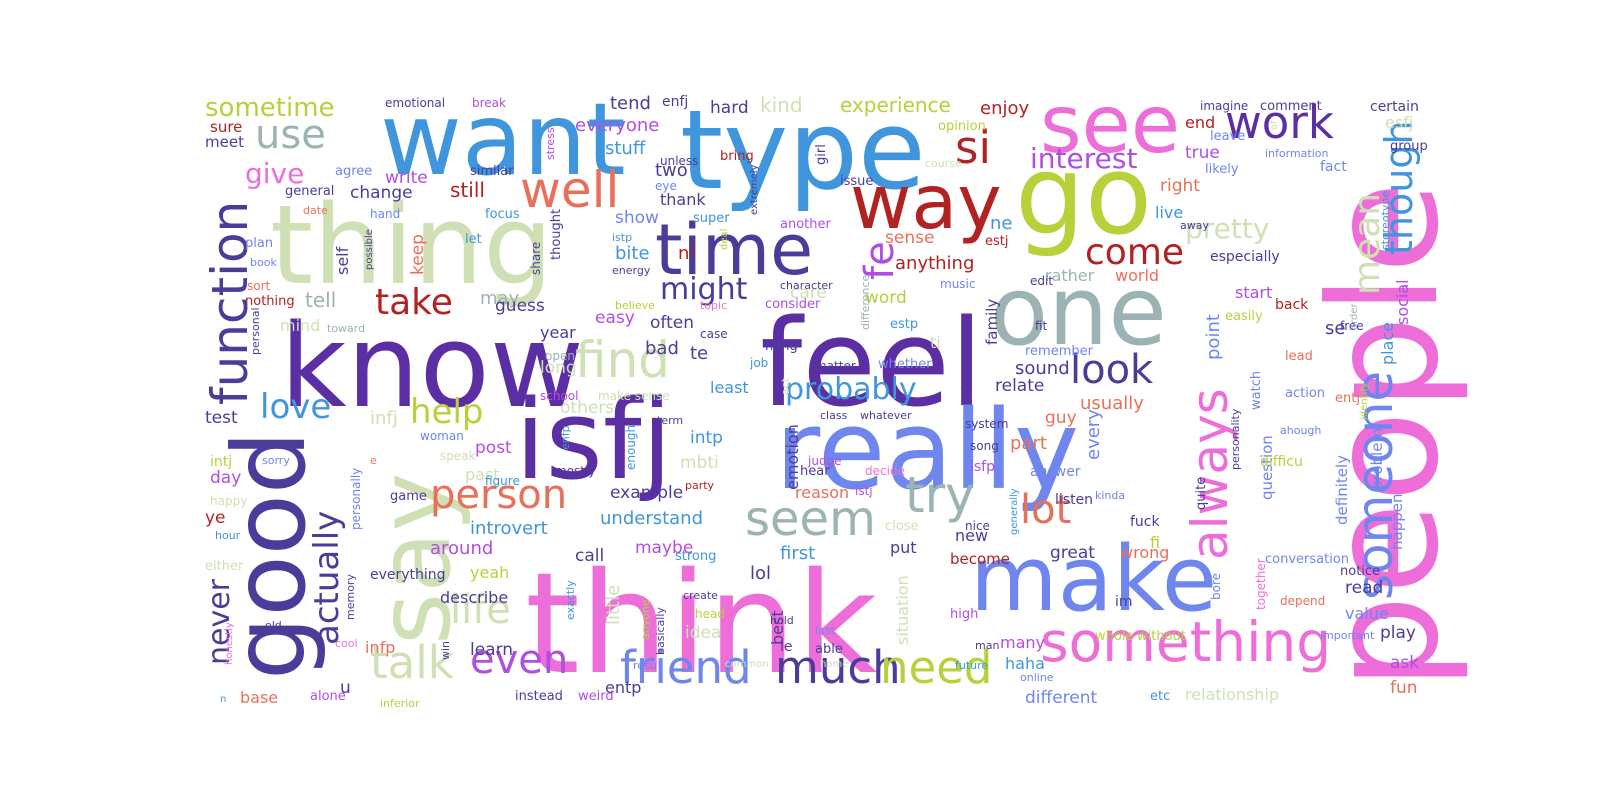 The height and width of the screenshot is (800, 1600). What do you see at coordinates (711, 218) in the screenshot?
I see `word-super: super` at bounding box center [711, 218].